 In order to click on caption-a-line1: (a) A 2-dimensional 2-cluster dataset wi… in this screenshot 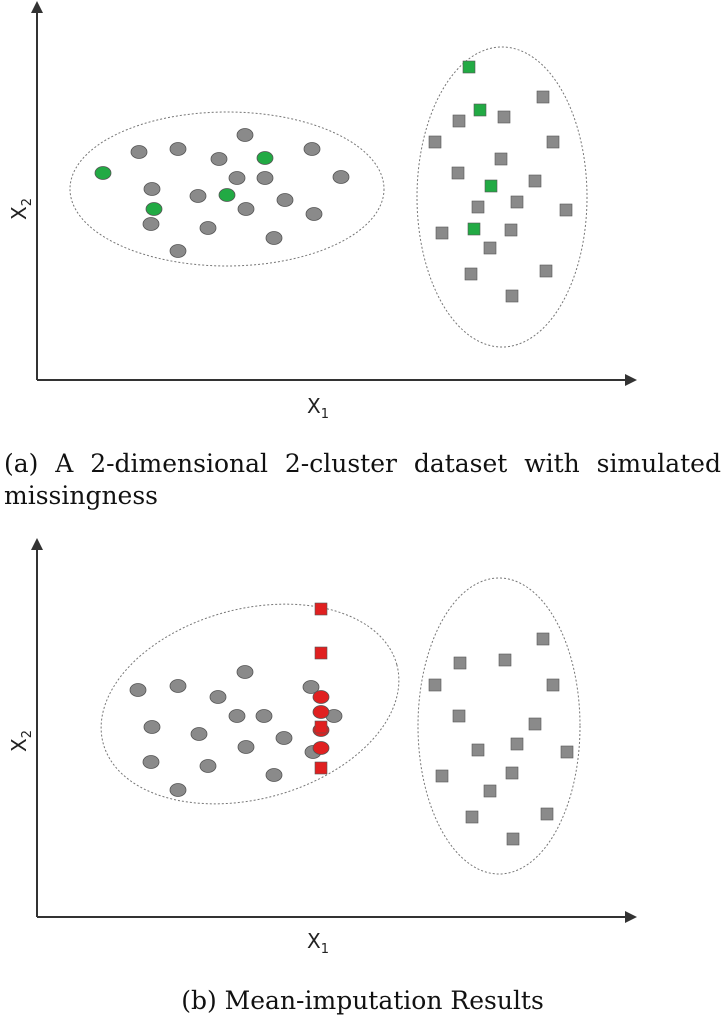, I will do `click(362, 463)`.